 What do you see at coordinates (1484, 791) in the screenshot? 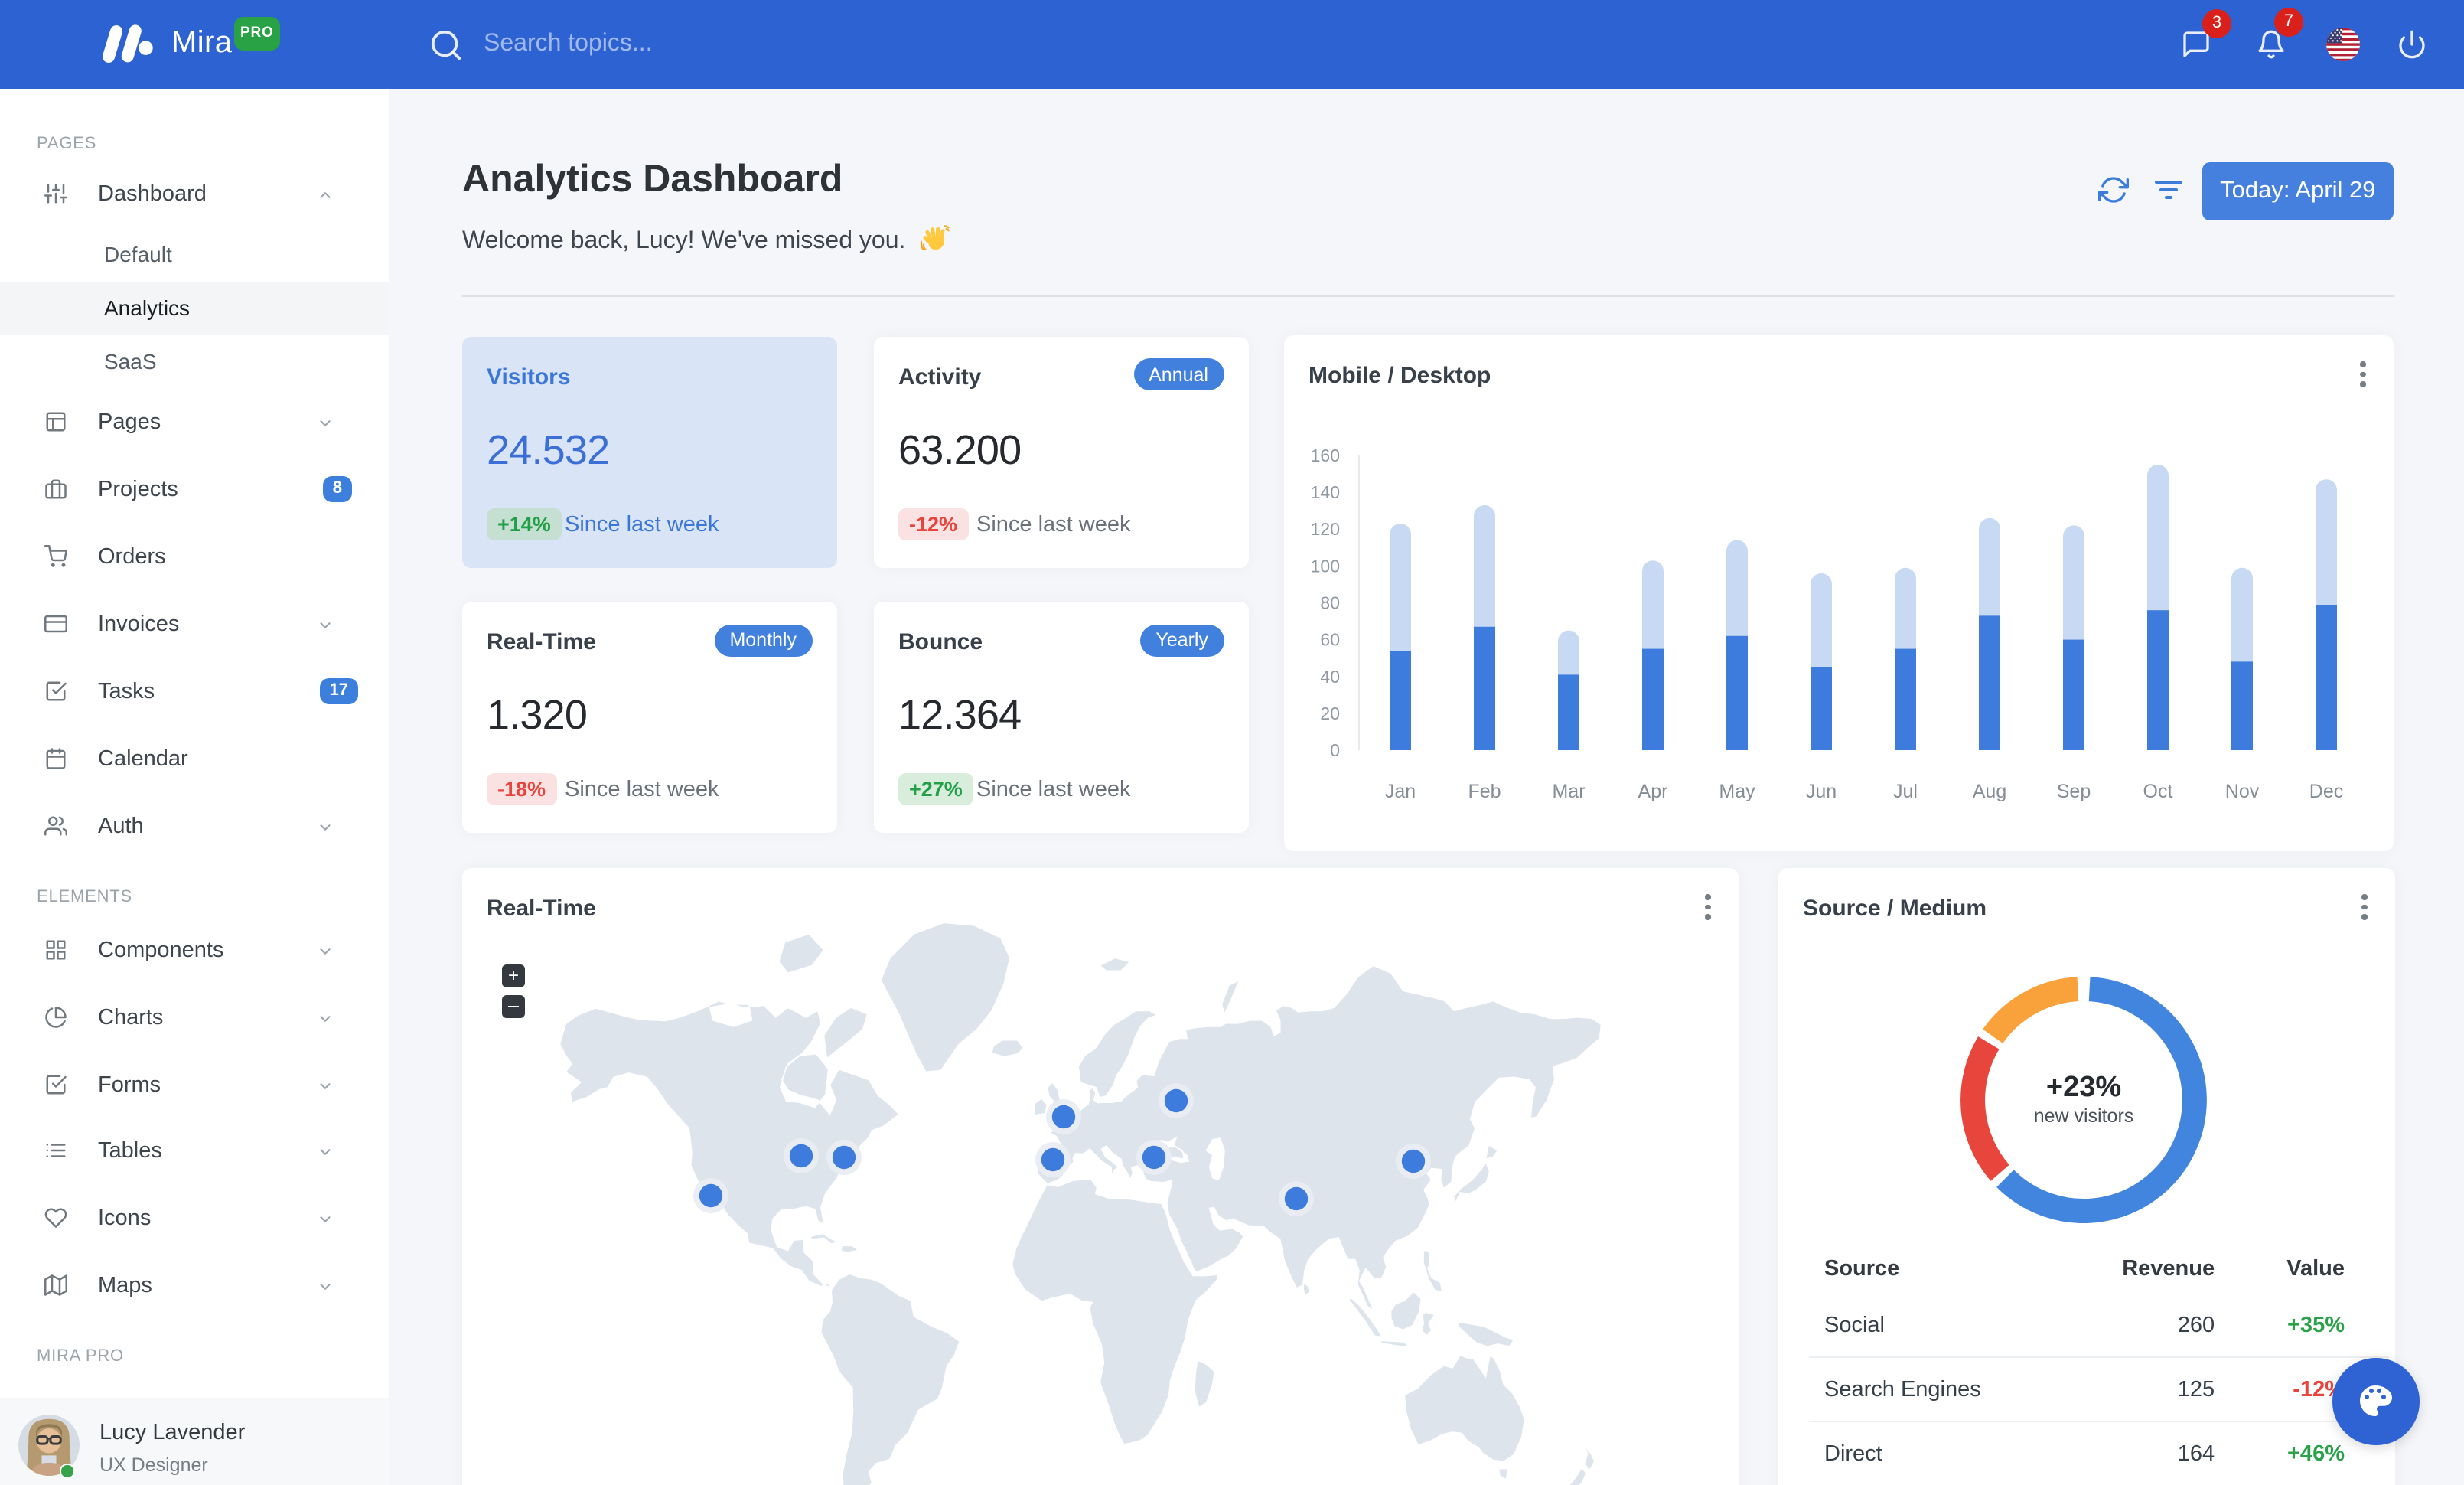
I see `svg-text: Feb` at bounding box center [1484, 791].